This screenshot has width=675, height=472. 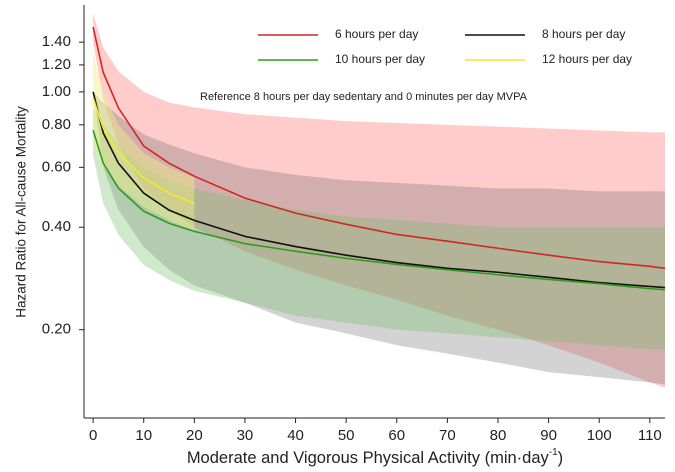 What do you see at coordinates (56, 226) in the screenshot?
I see `y-tick-label: 0.40` at bounding box center [56, 226].